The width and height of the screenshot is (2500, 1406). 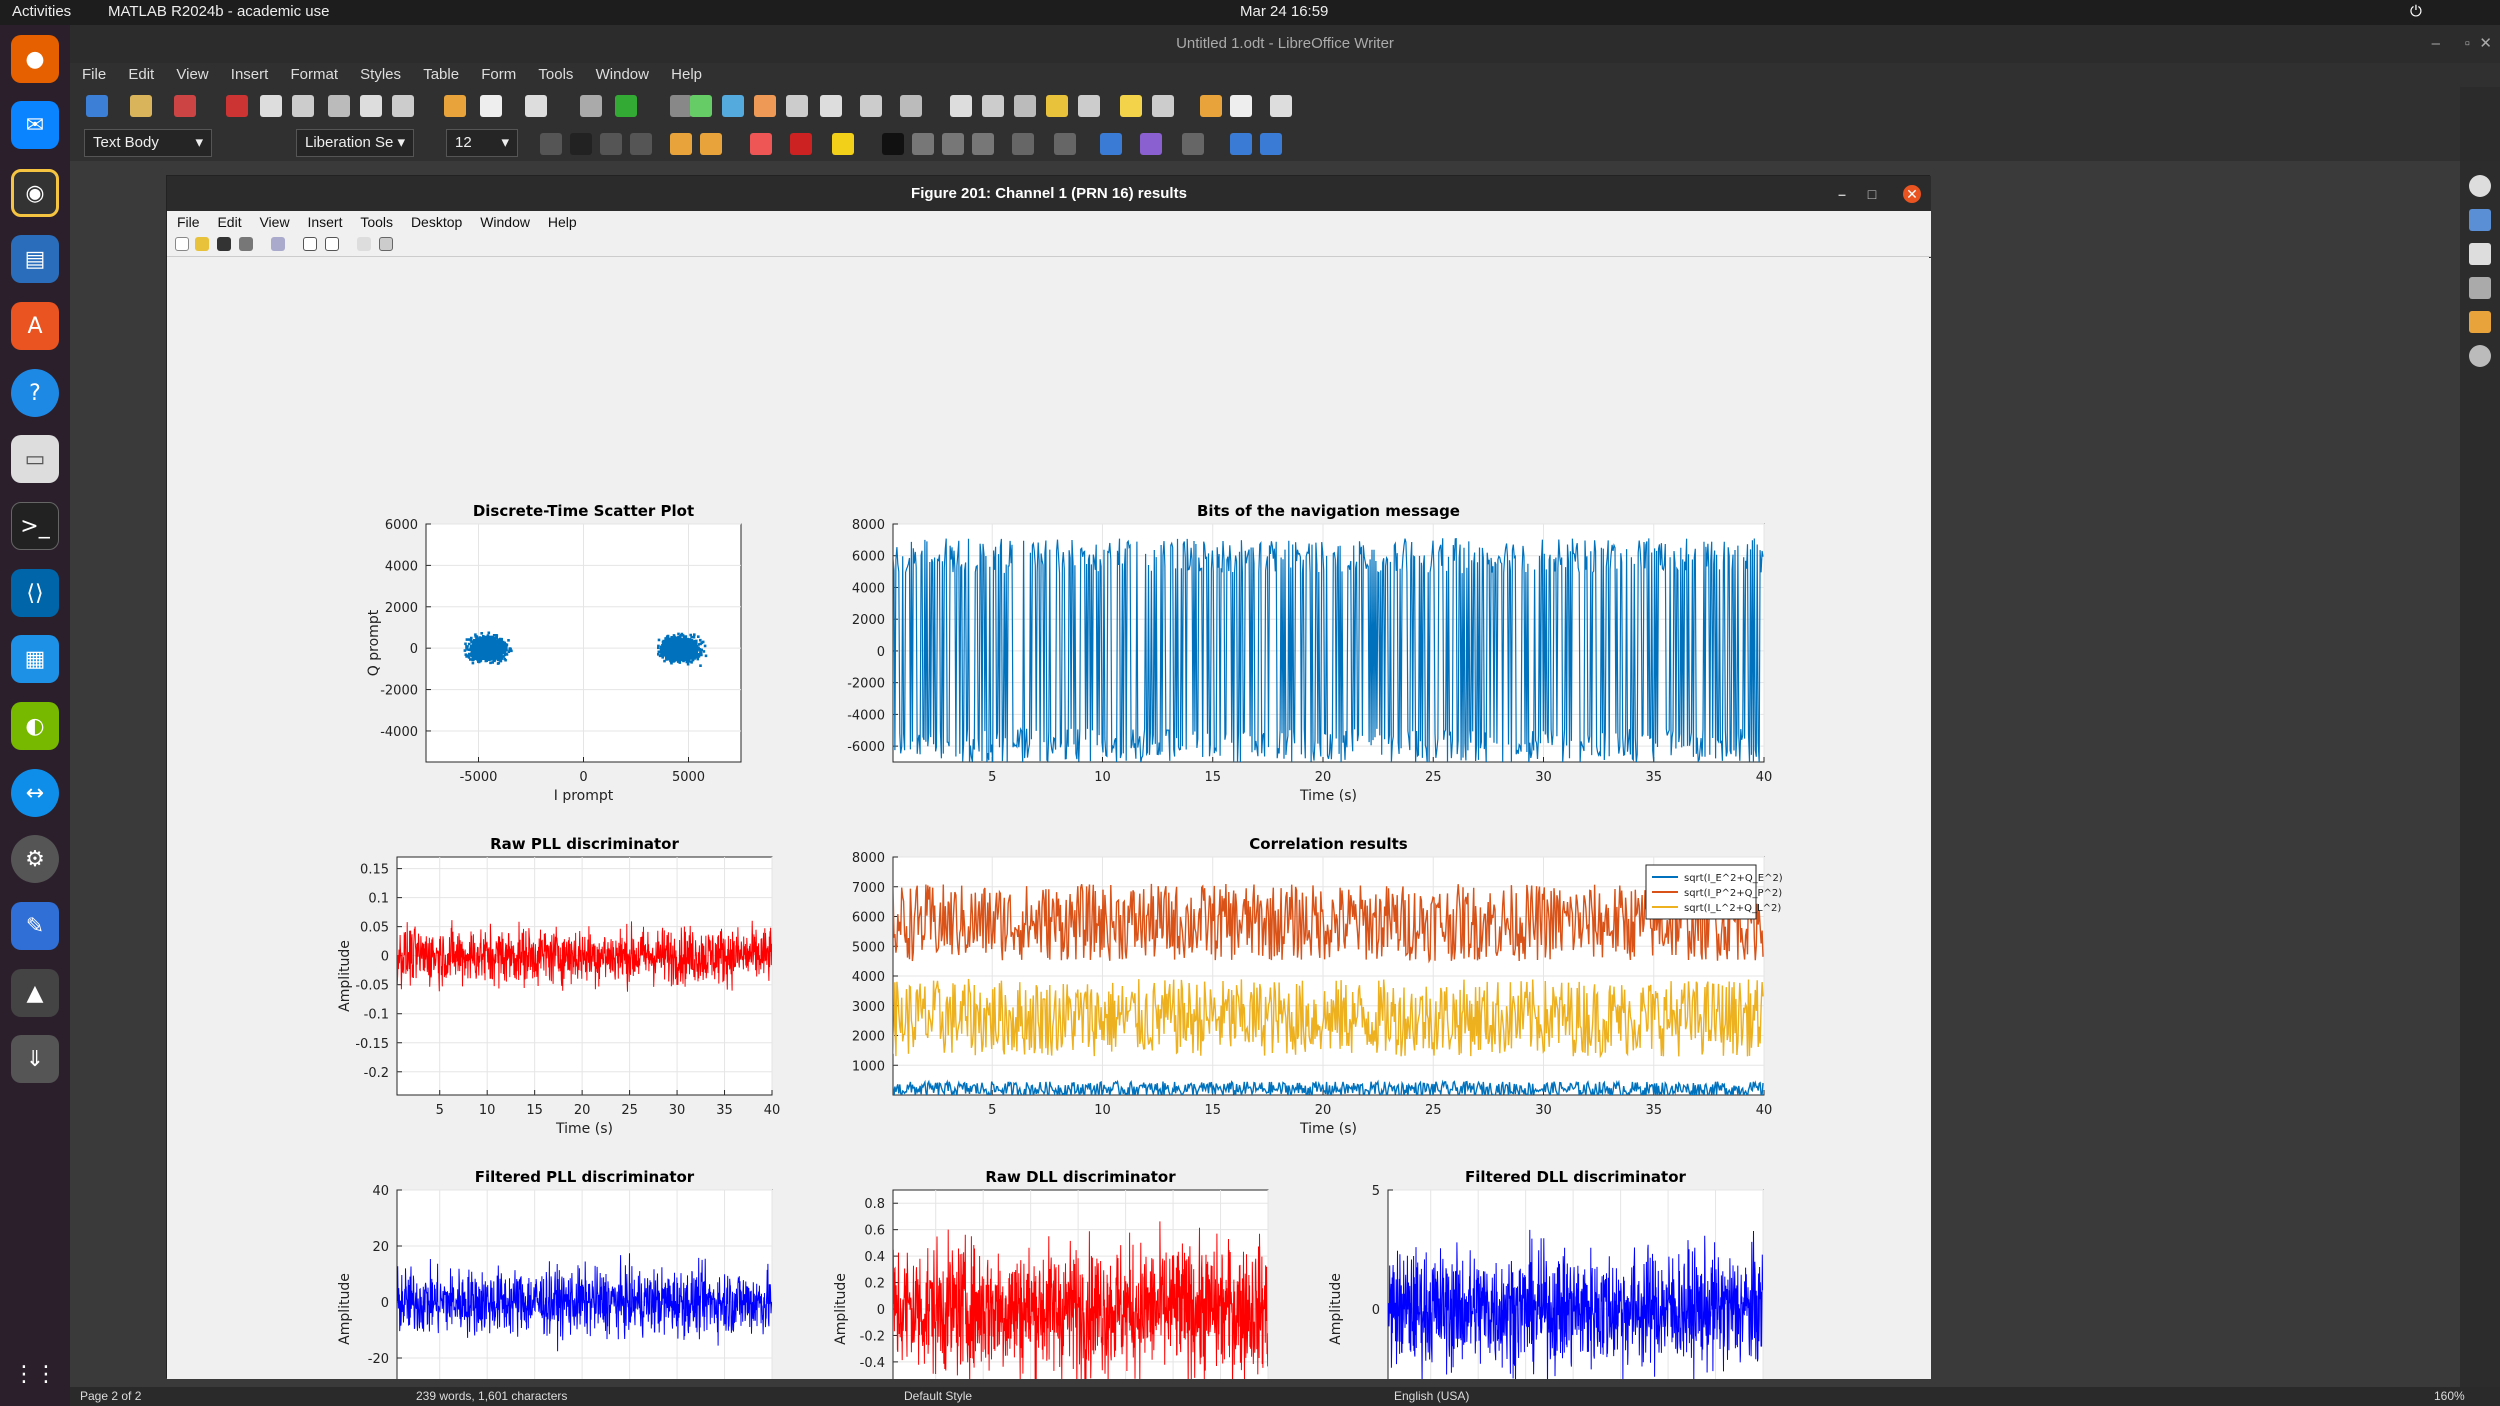 What do you see at coordinates (1151, 144) in the screenshot?
I see `decrease-indent-icon` at bounding box center [1151, 144].